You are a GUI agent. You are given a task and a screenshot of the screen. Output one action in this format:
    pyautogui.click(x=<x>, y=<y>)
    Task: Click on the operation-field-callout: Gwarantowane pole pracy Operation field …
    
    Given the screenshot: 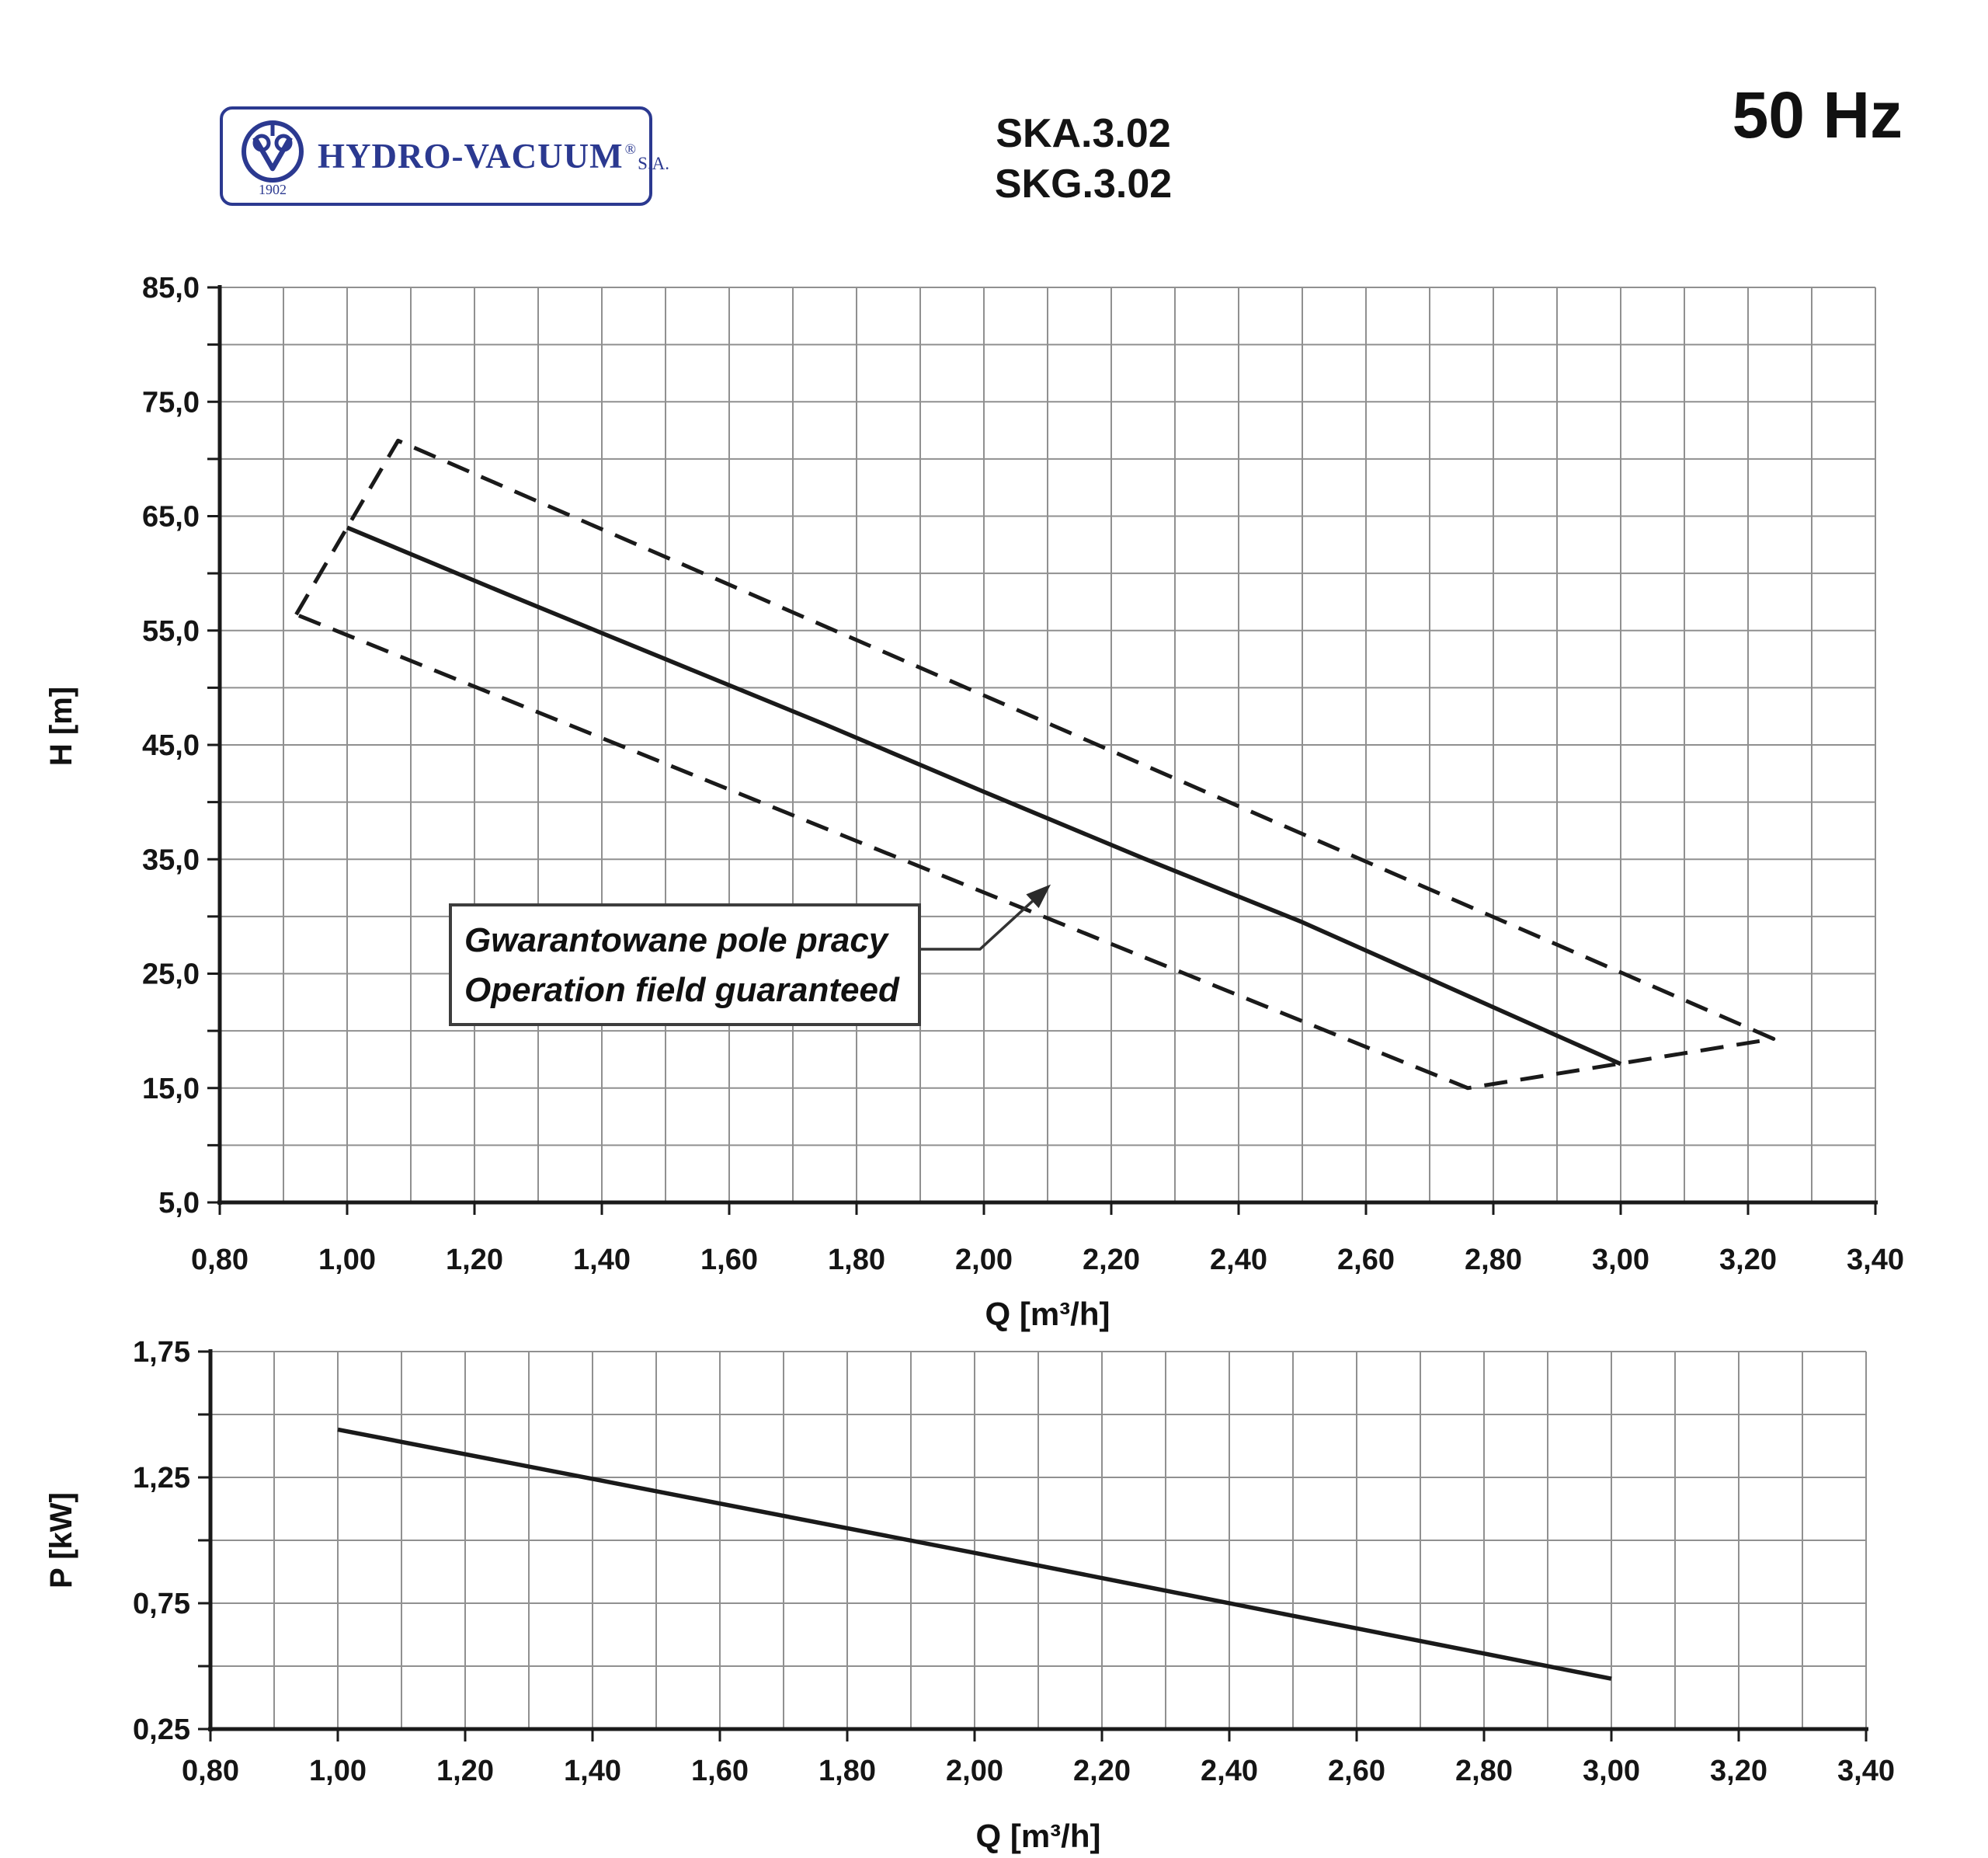 What is the action you would take?
    pyautogui.click(x=685, y=965)
    